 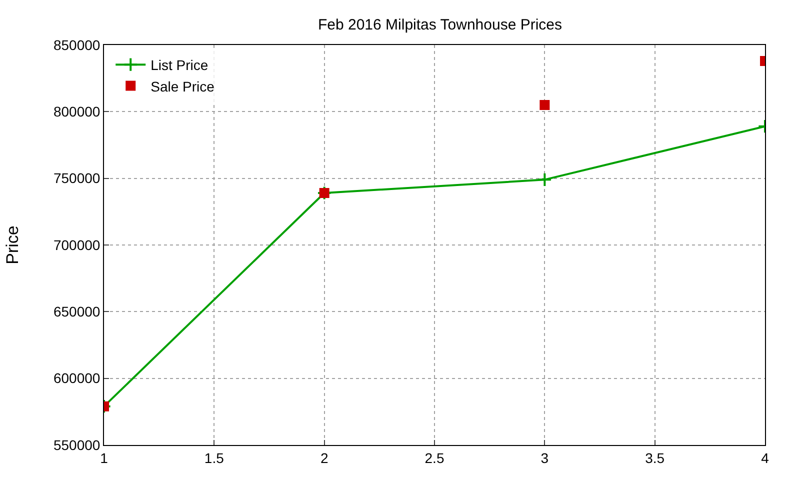 What do you see at coordinates (76, 444) in the screenshot?
I see `y-tick-label: 550000` at bounding box center [76, 444].